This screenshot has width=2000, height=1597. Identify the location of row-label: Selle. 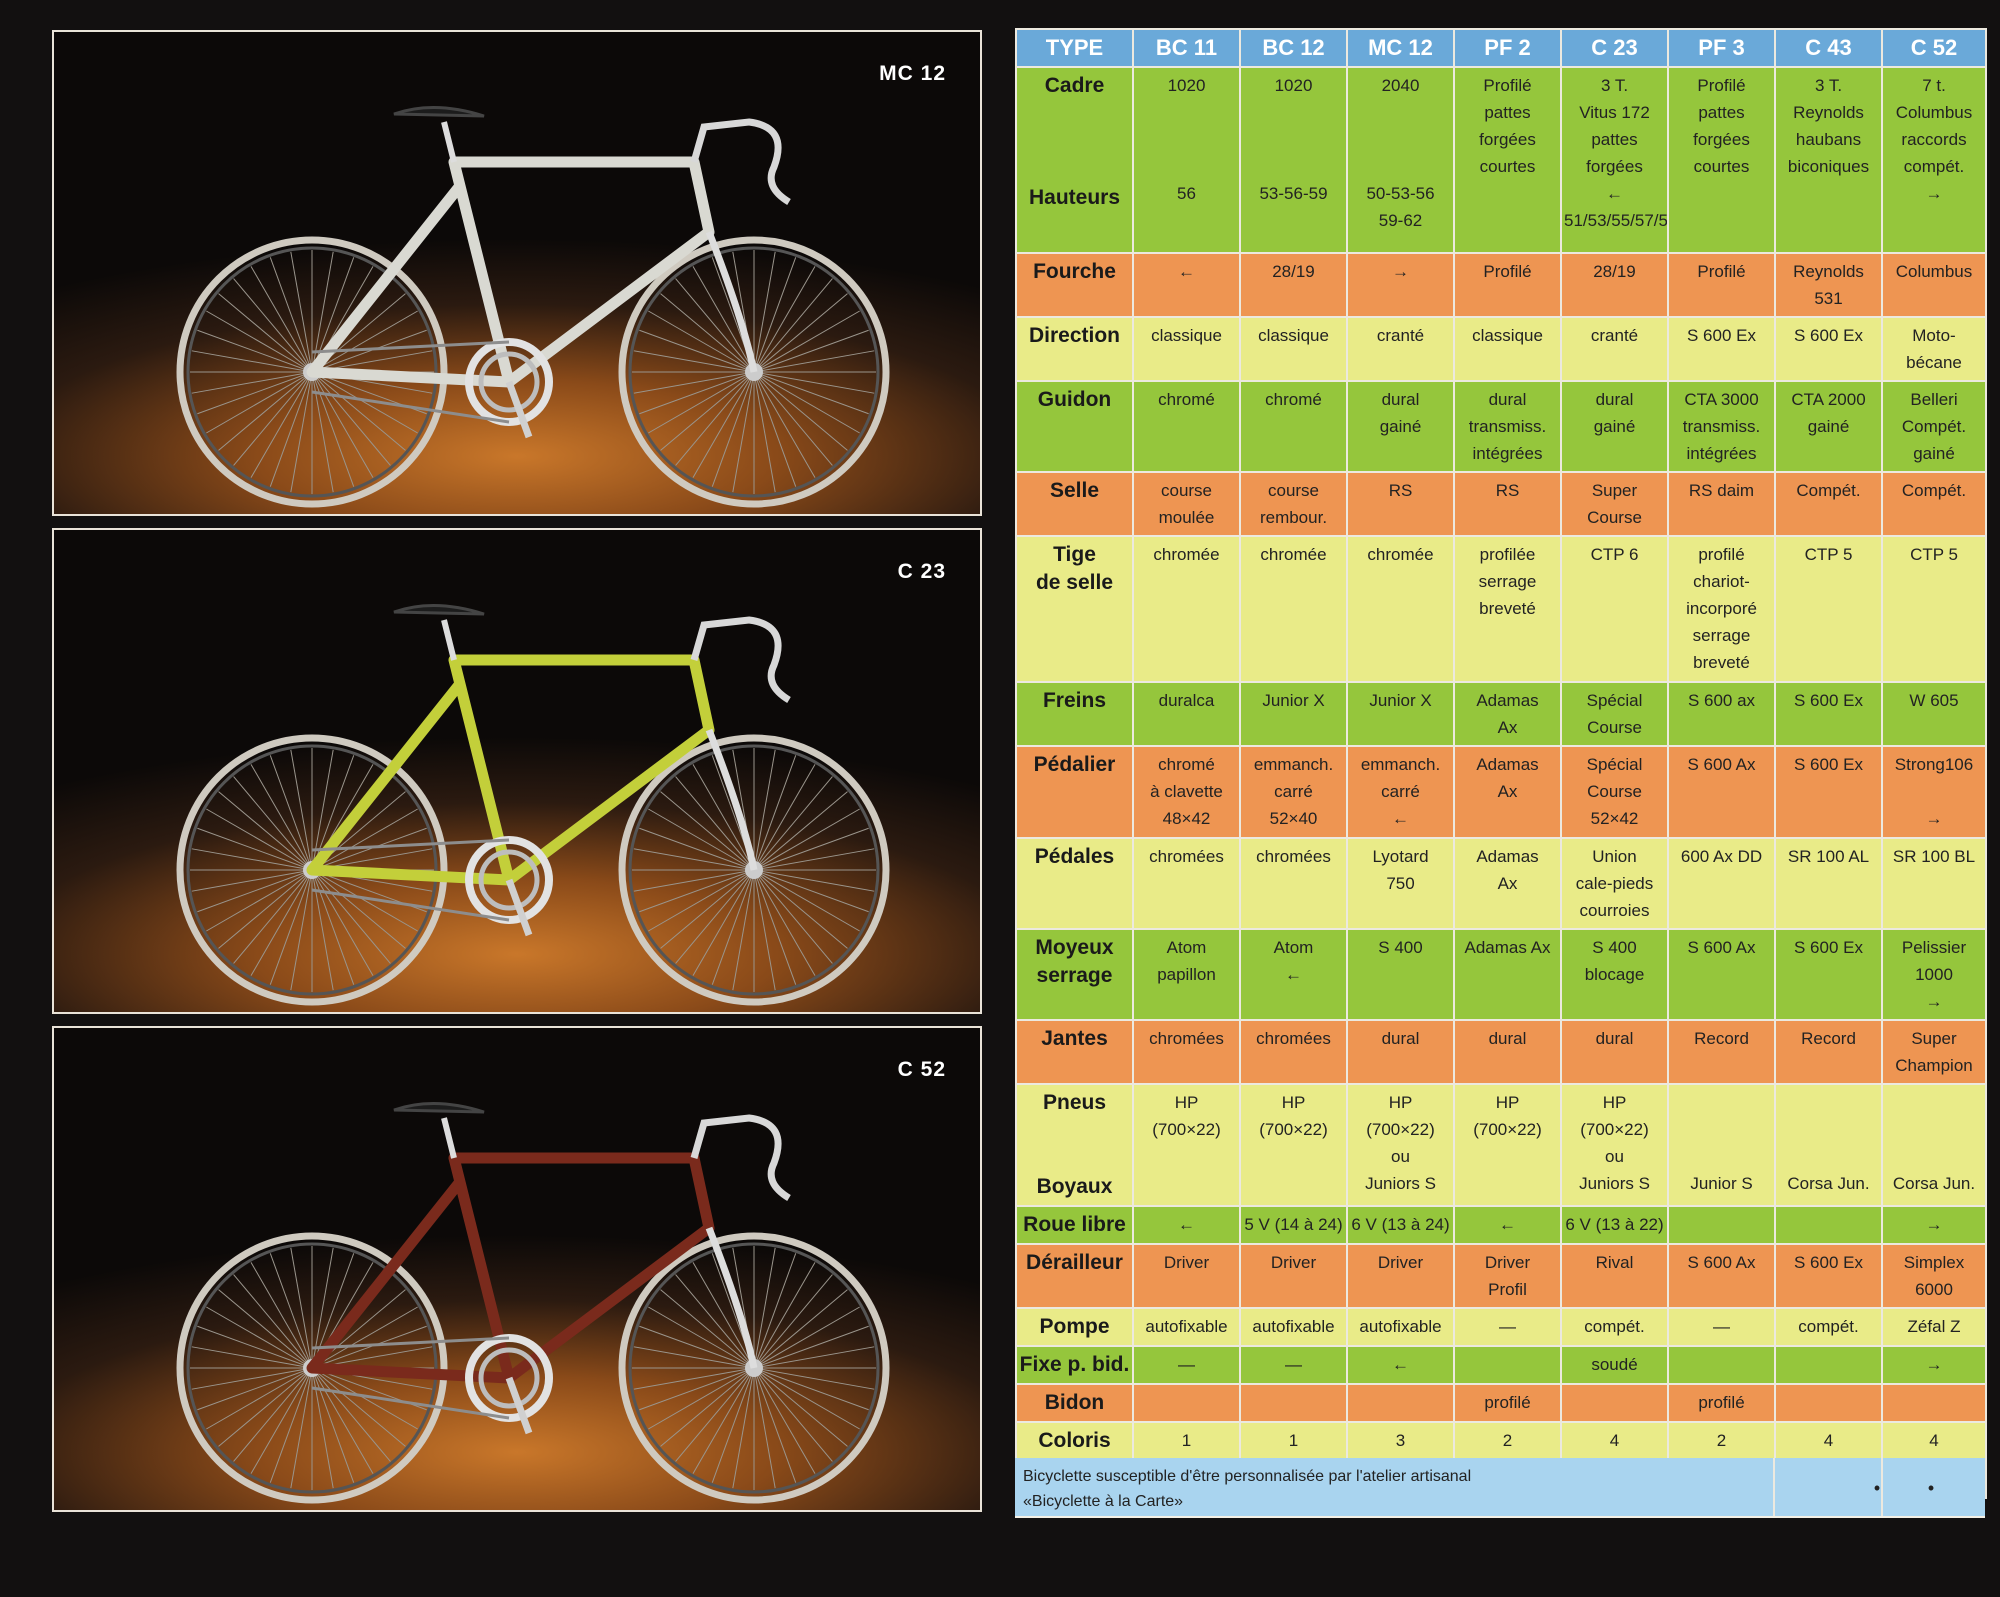
(1074, 504).